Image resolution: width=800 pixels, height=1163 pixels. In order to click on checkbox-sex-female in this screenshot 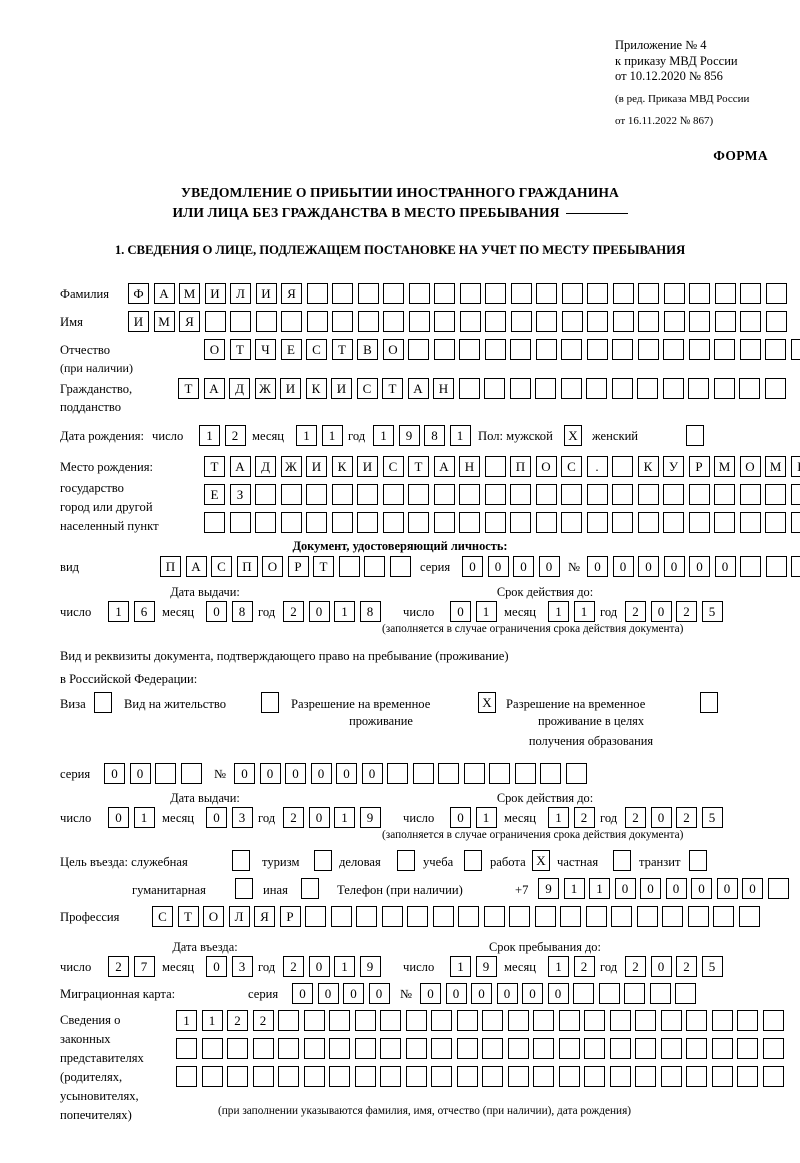, I will do `click(695, 435)`.